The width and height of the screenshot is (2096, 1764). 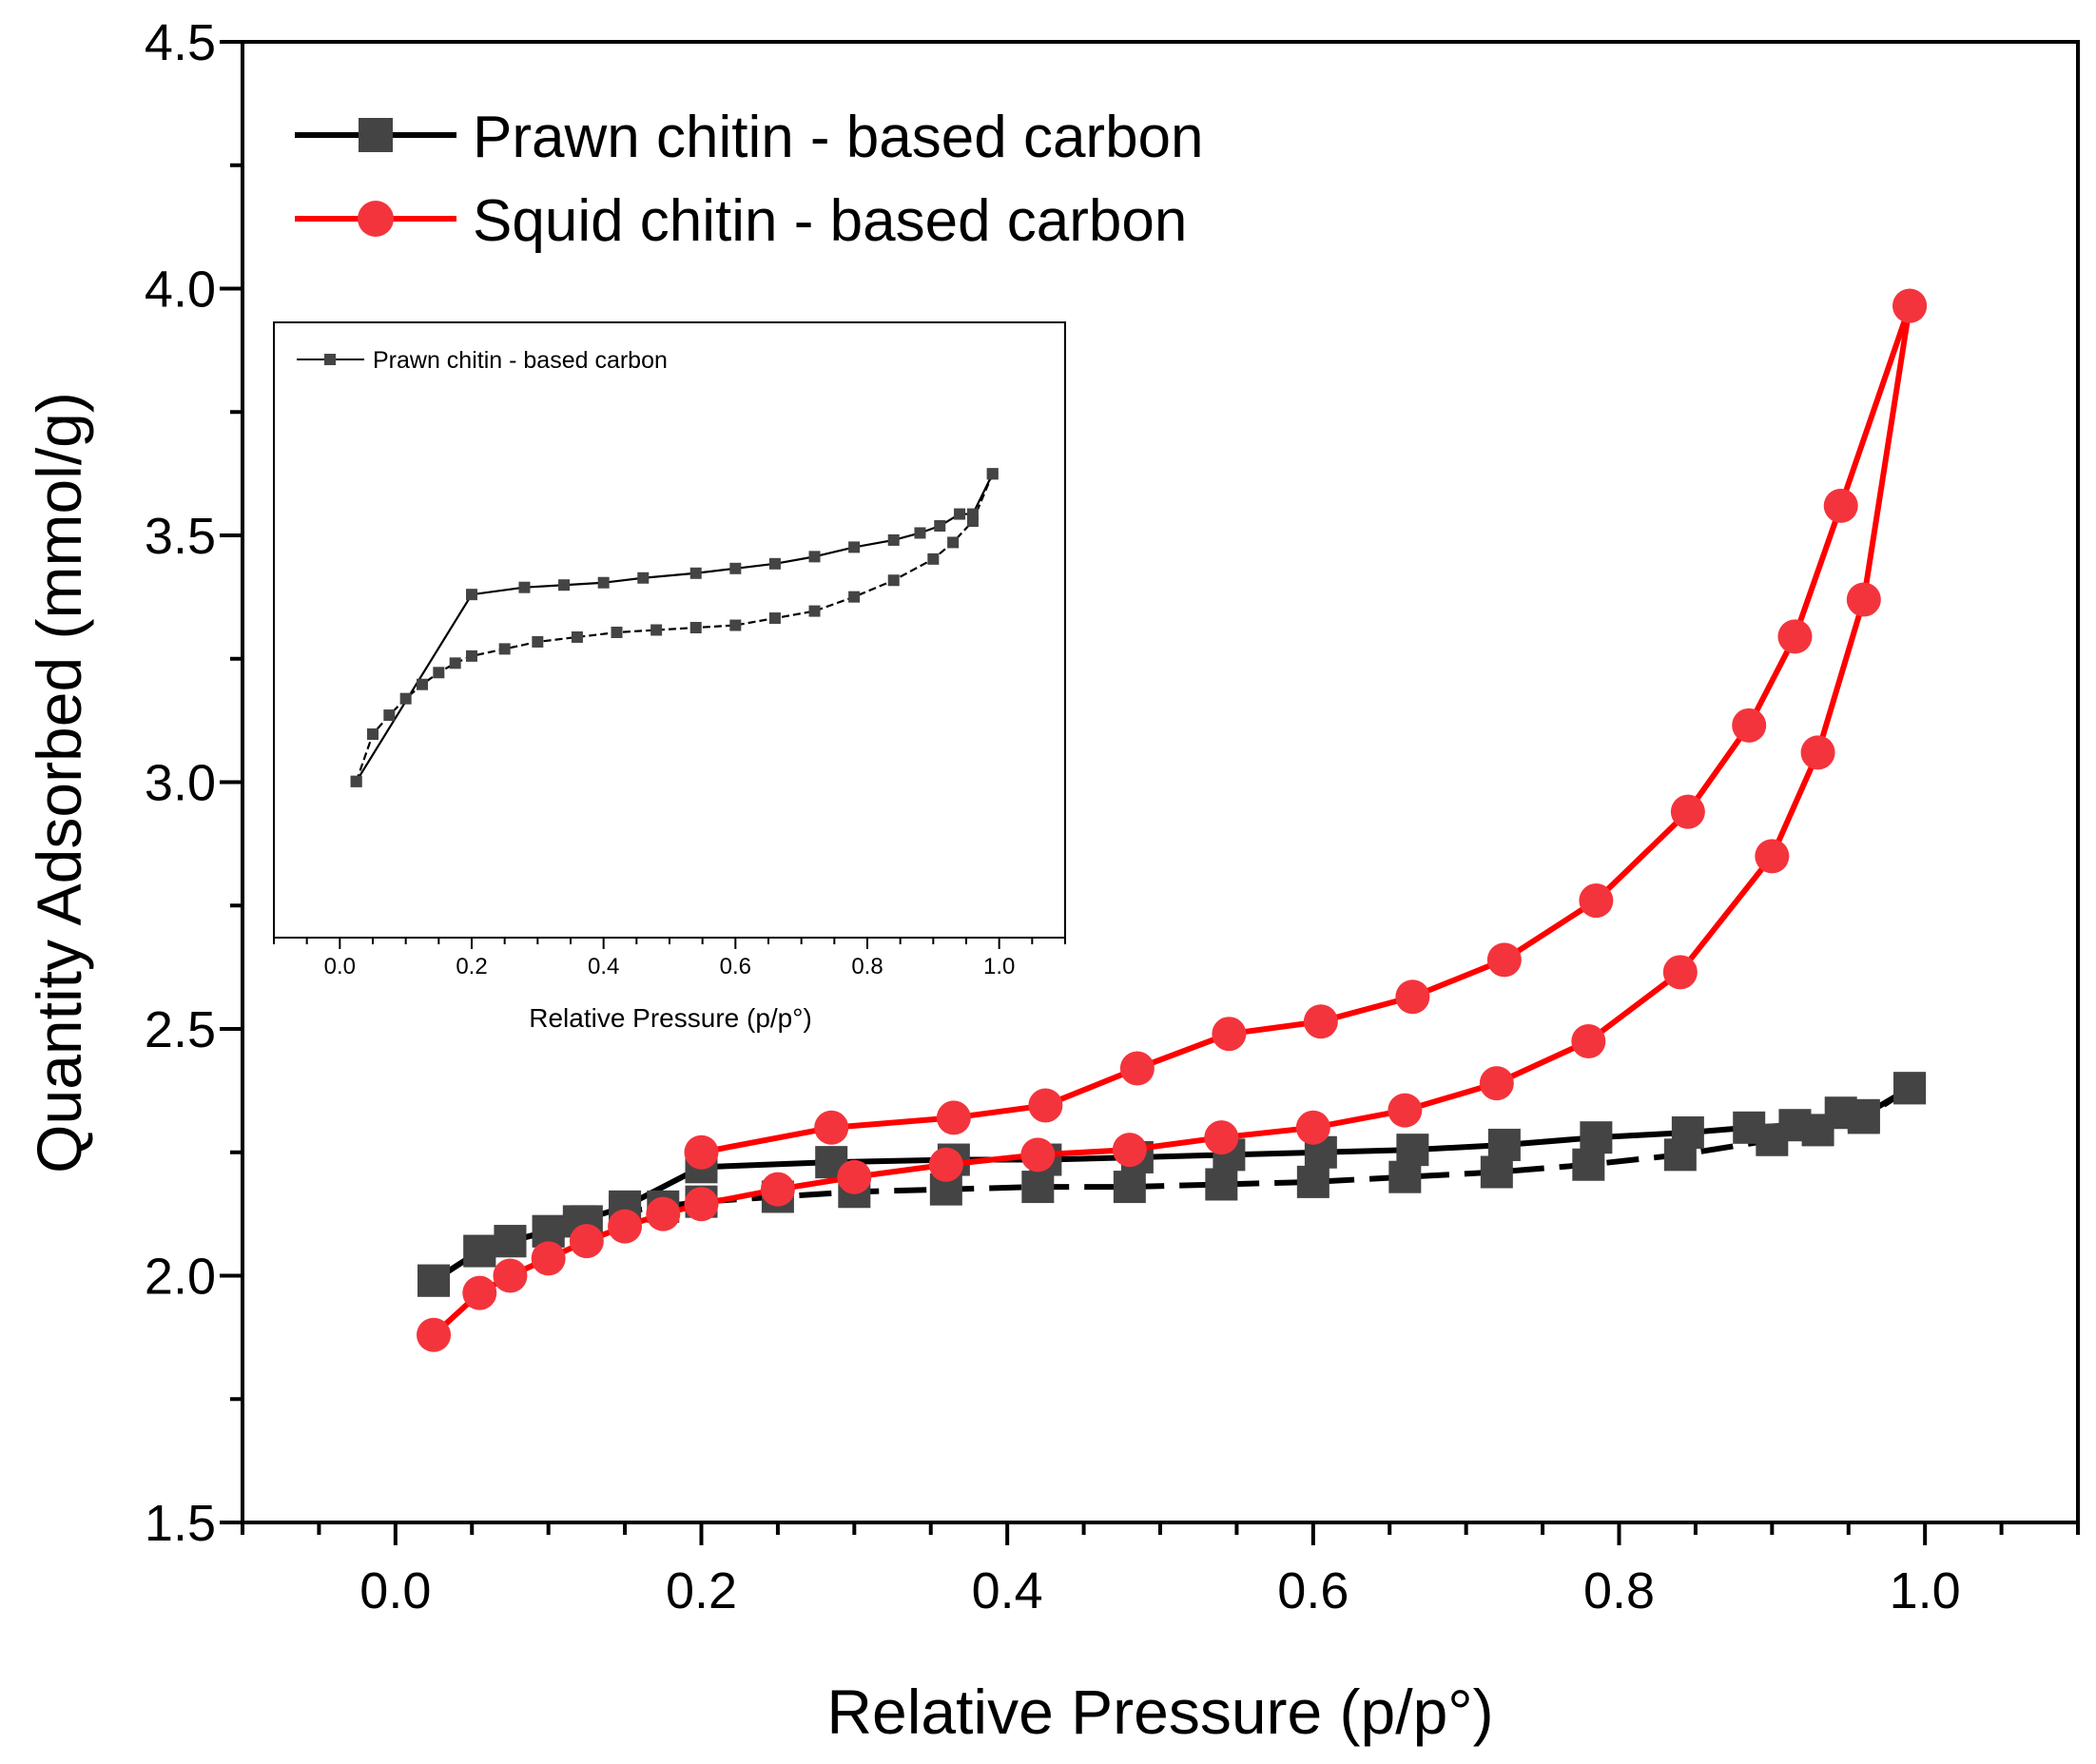 What do you see at coordinates (1313, 1590) in the screenshot?
I see `main-x-tick-label: 0.6` at bounding box center [1313, 1590].